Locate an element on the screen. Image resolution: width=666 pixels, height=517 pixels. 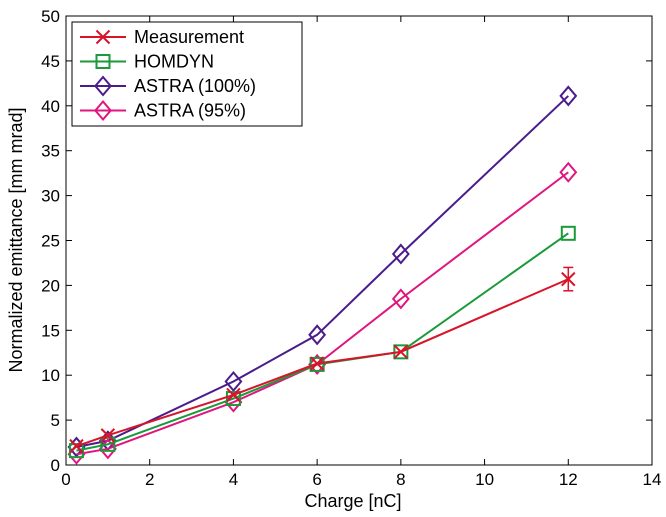
y-tick-label: 25 is located at coordinates (50, 241).